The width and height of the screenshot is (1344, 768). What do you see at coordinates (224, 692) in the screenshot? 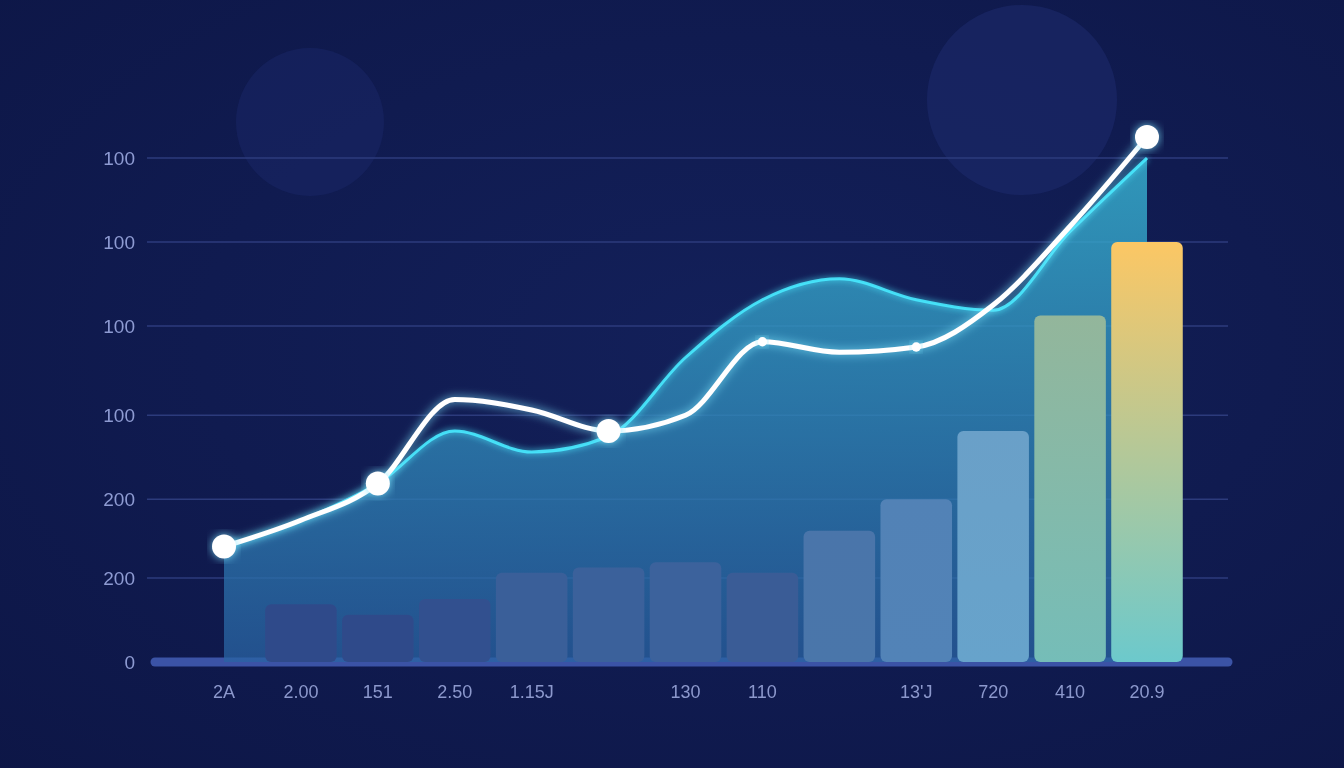
I see `x-tick-label: 2A` at bounding box center [224, 692].